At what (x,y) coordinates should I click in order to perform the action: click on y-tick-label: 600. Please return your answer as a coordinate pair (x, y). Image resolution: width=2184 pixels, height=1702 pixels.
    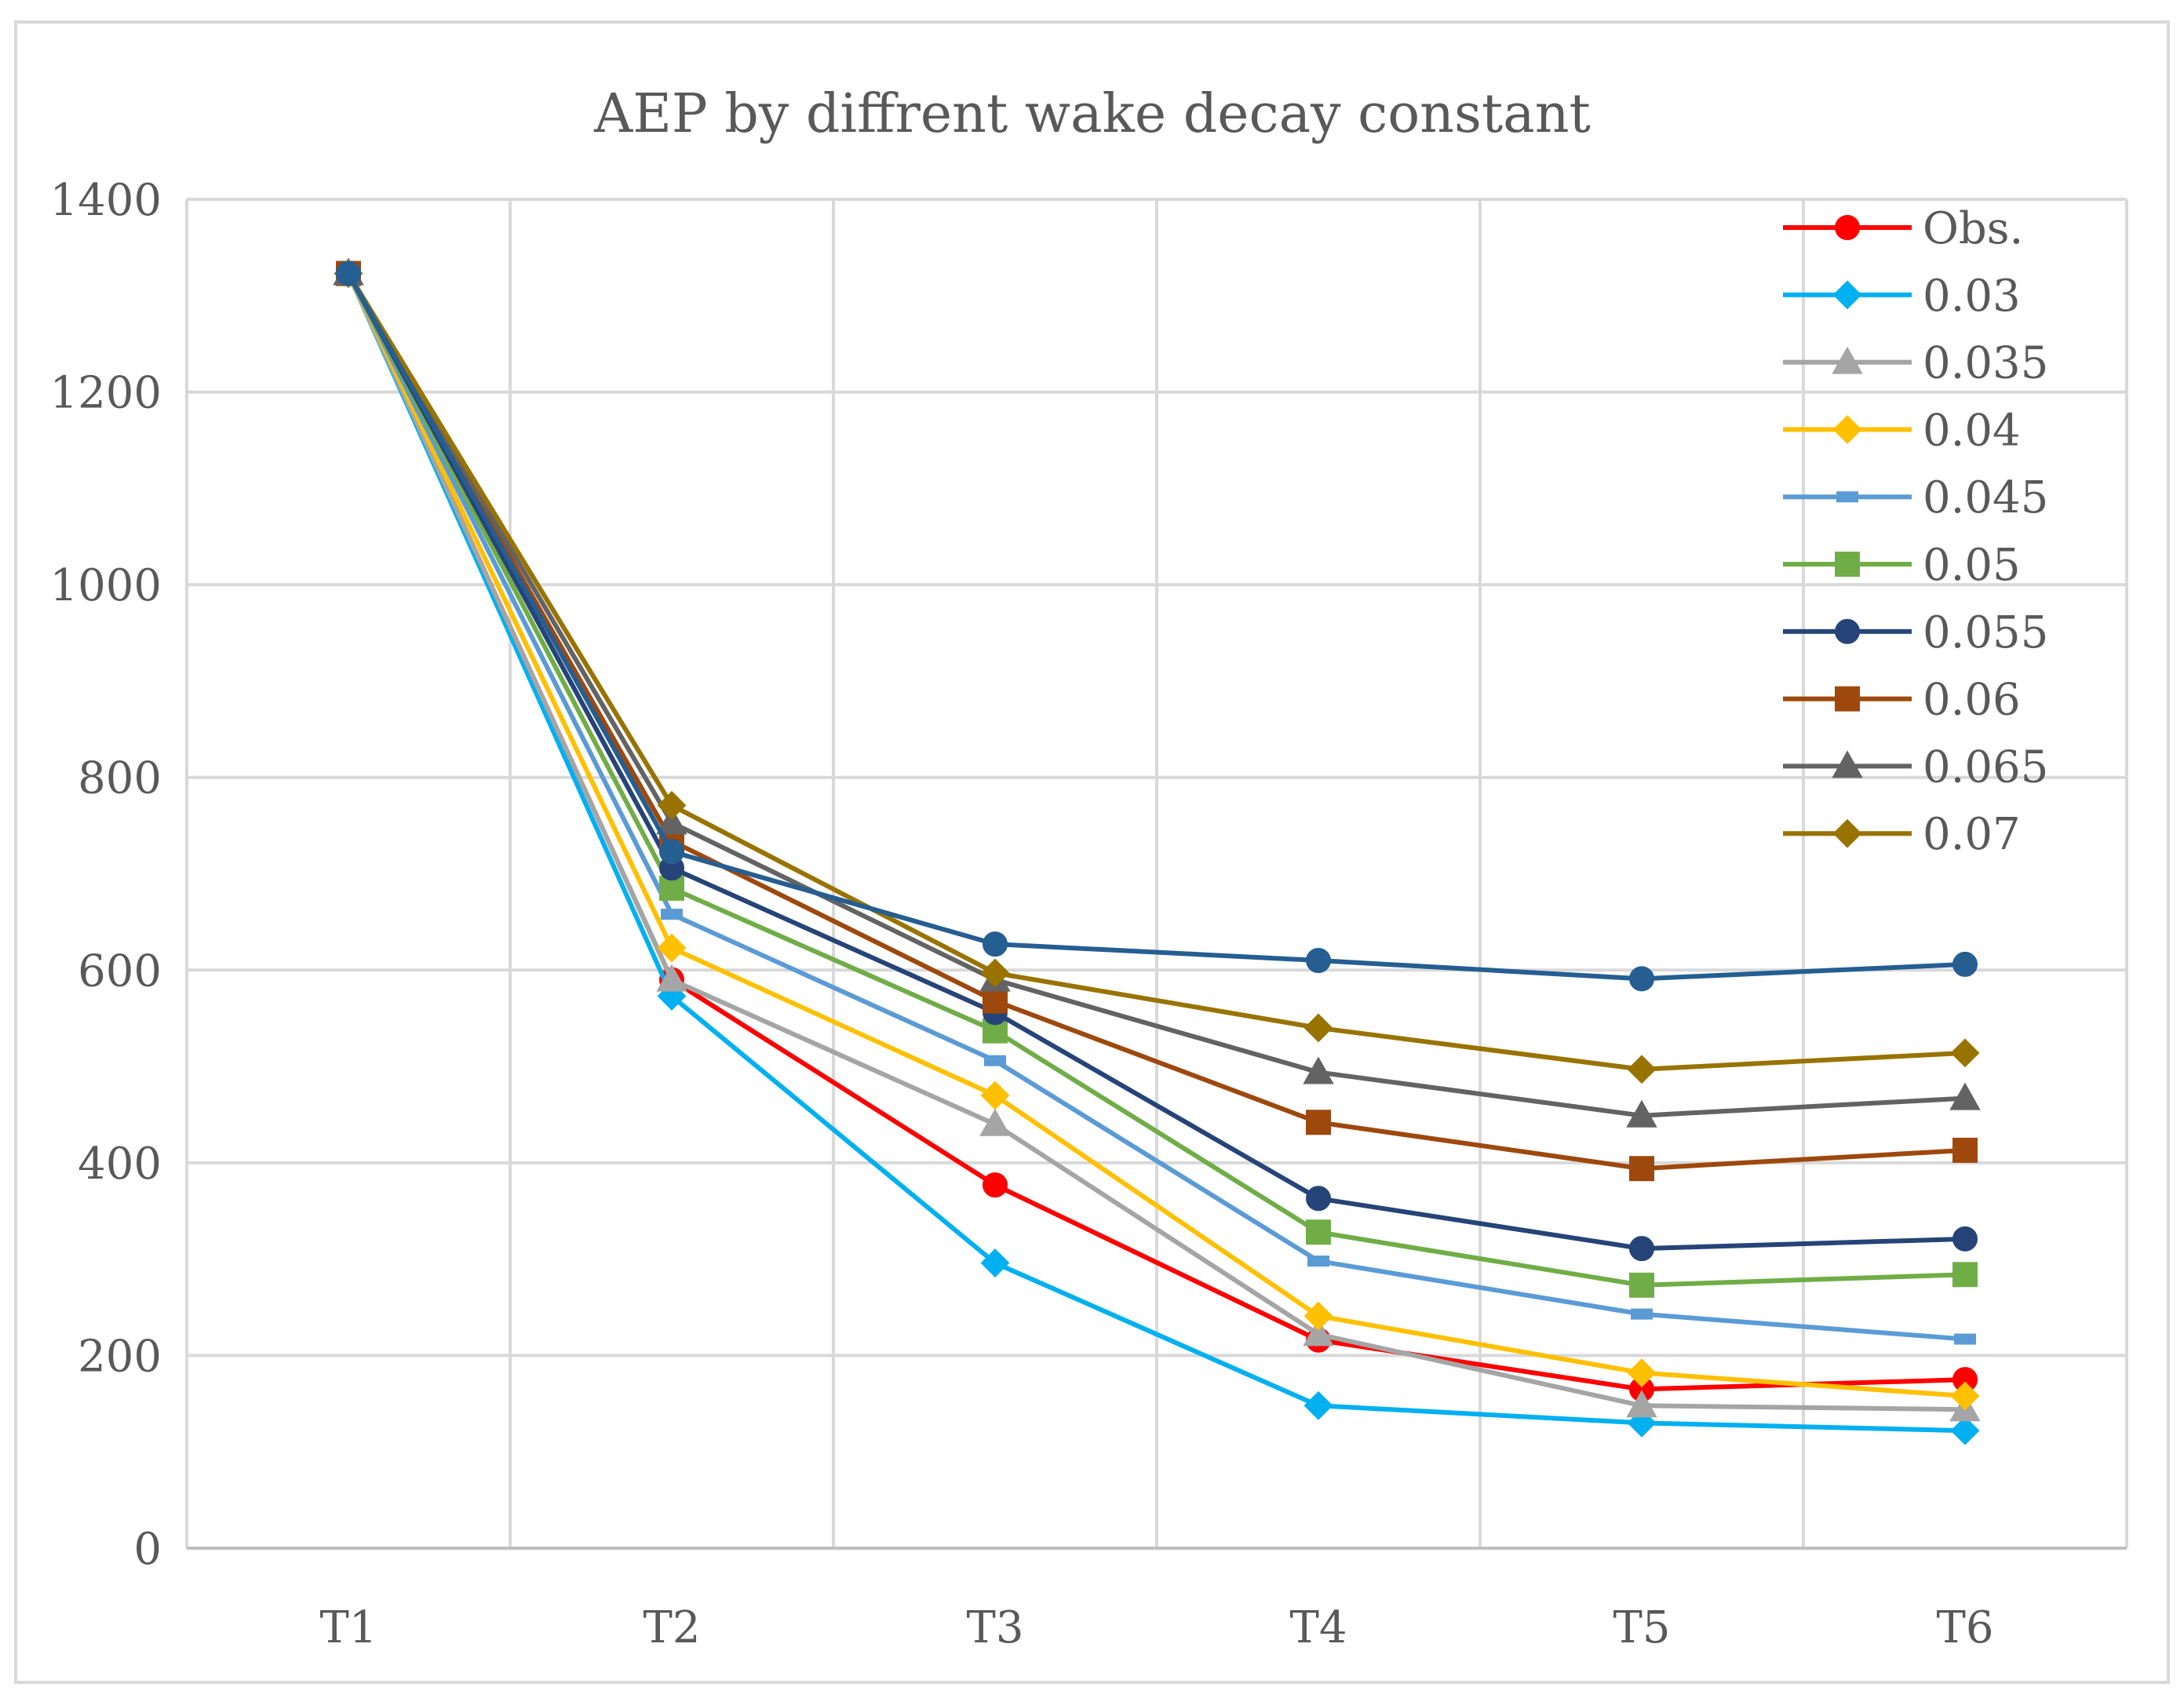
    Looking at the image, I should click on (120, 971).